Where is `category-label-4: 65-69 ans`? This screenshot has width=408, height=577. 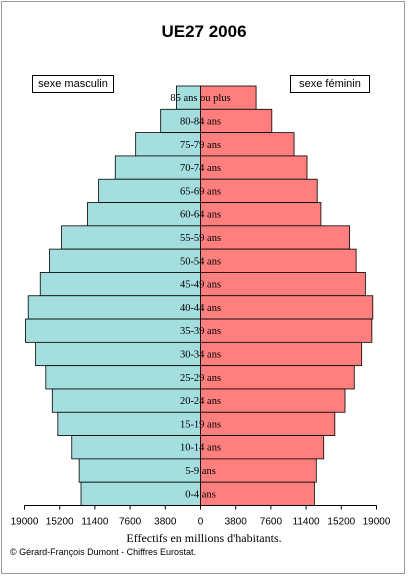
category-label-4: 65-69 ans is located at coordinates (200, 191).